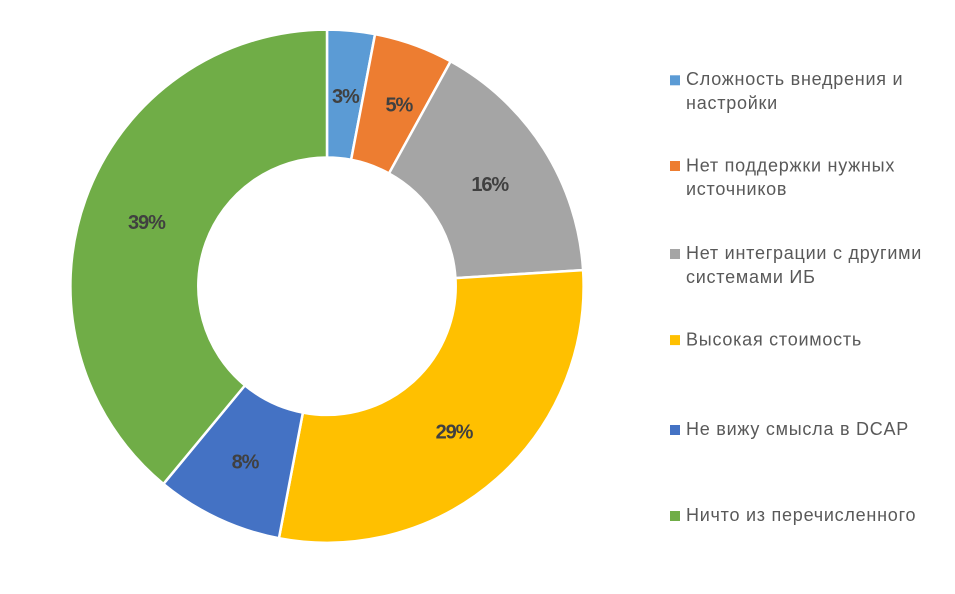  What do you see at coordinates (794, 79) in the screenshot?
I see `svg-text: Сложность внедрения и` at bounding box center [794, 79].